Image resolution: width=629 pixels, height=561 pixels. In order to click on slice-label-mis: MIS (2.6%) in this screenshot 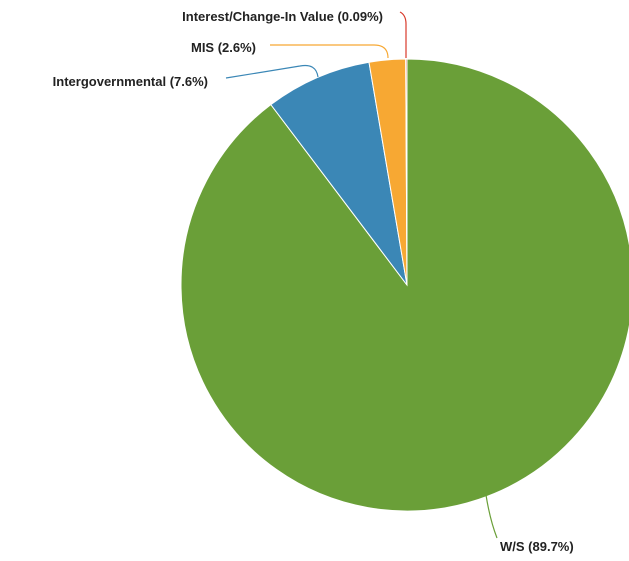, I will do `click(223, 47)`.